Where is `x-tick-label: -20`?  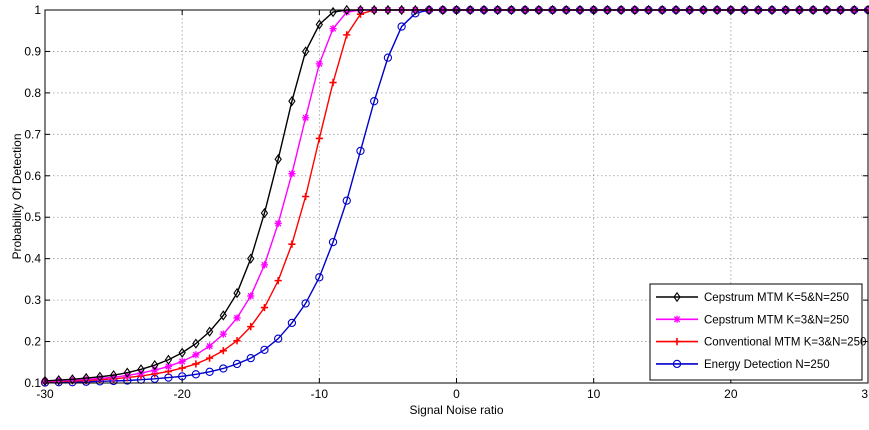 x-tick-label: -20 is located at coordinates (182, 394).